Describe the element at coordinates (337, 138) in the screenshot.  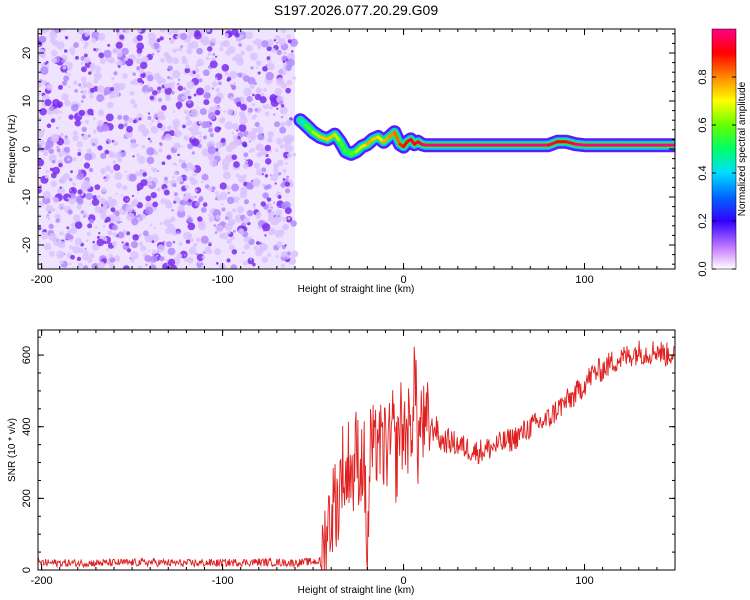
I see `ridge-segment` at that location.